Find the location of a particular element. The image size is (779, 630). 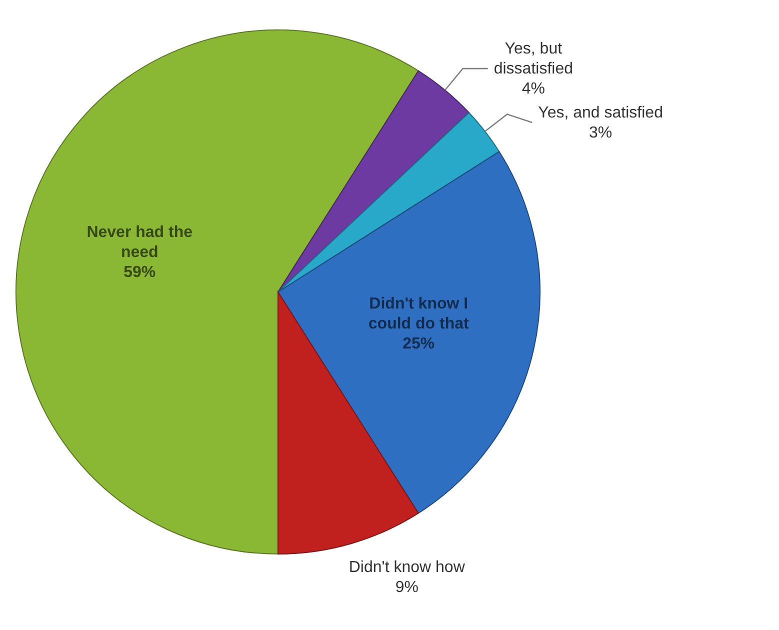

slice-label: Didn't know how is located at coordinates (407, 567).